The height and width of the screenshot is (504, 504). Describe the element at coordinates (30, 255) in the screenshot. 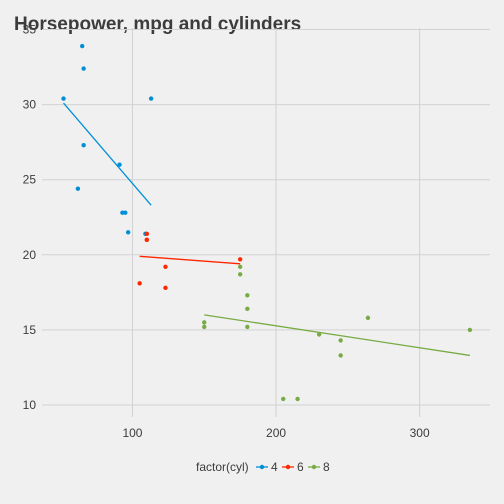

I see `y-tick-label: 20` at that location.